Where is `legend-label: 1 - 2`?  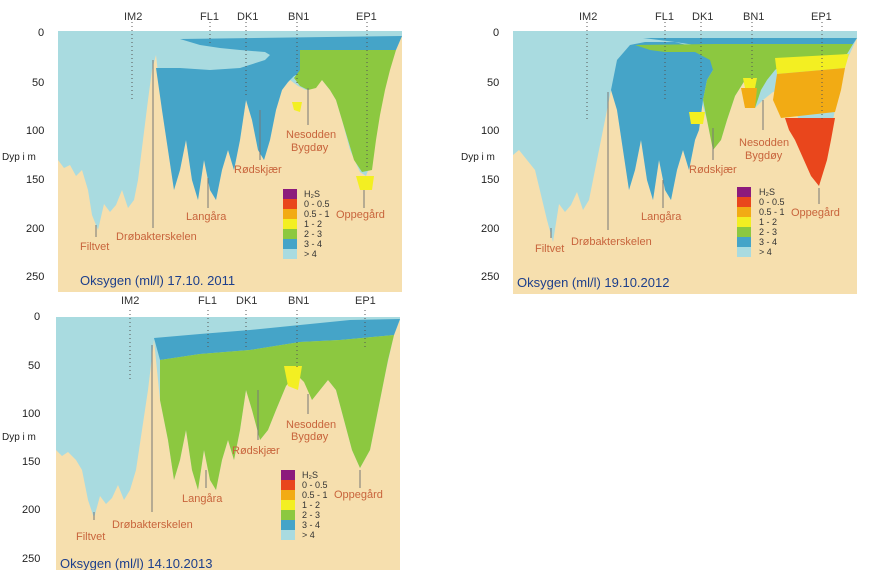 legend-label: 1 - 2 is located at coordinates (311, 505).